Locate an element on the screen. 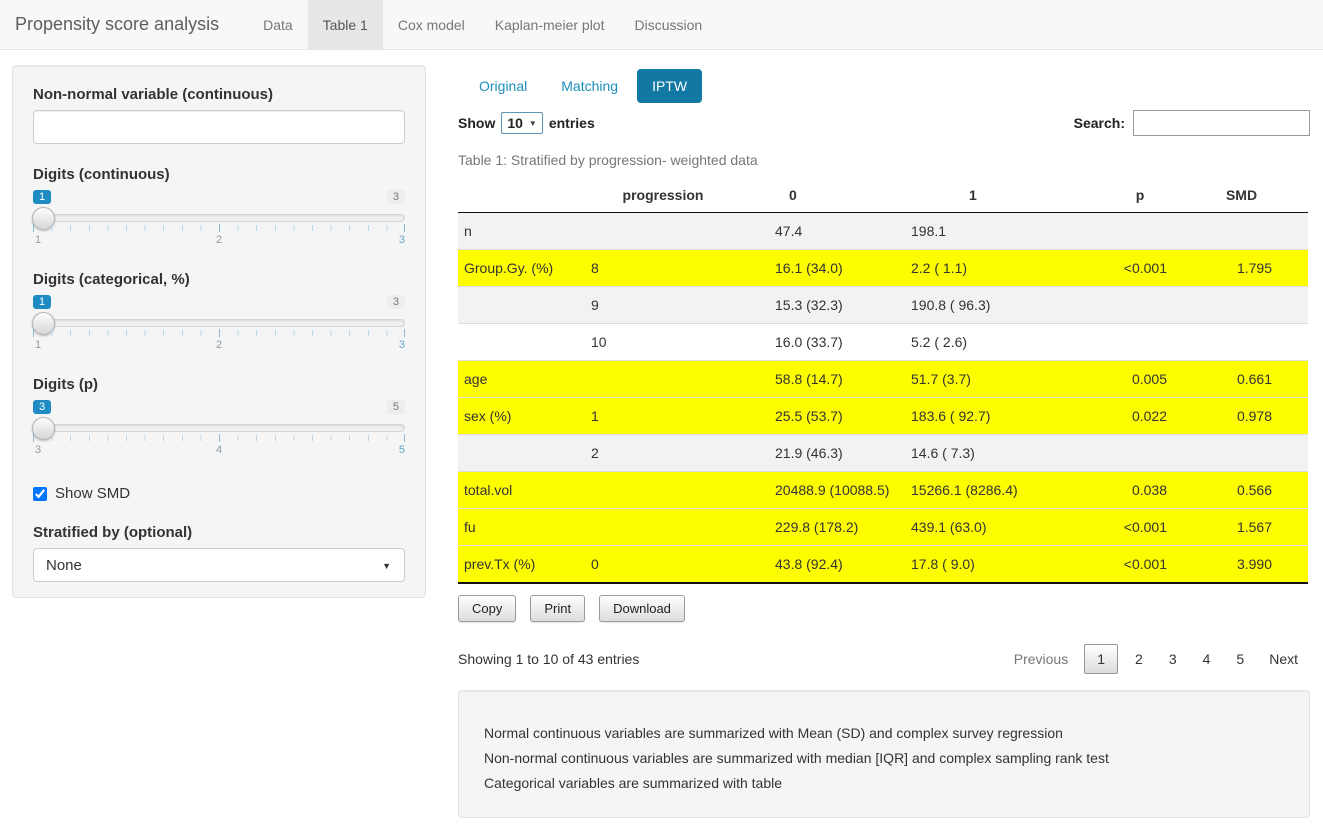 This screenshot has height=838, width=1323. download-button: Download is located at coordinates (642, 608).